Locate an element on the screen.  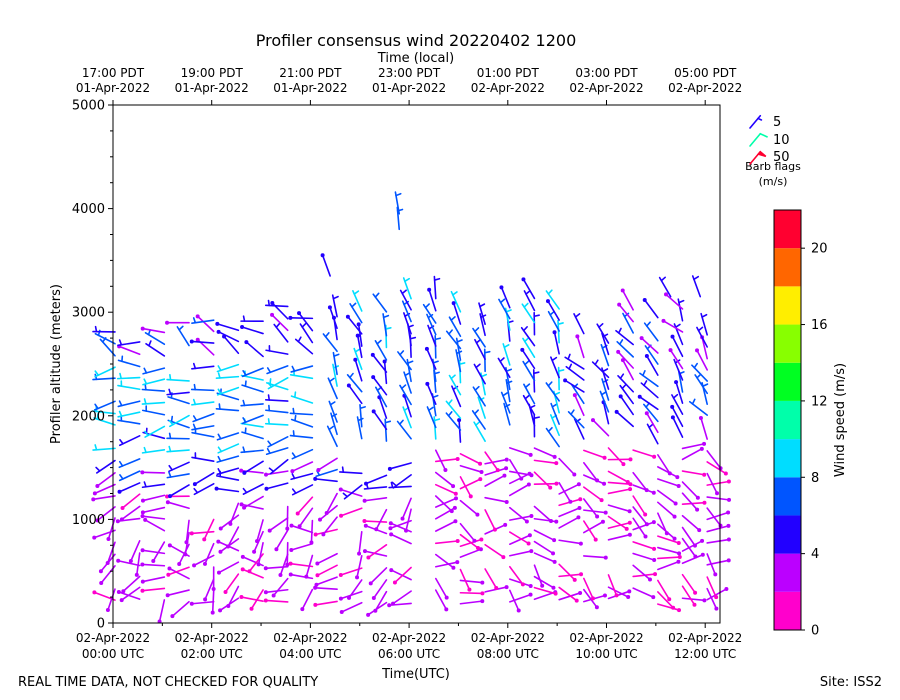
y-tick-label: 0 is located at coordinates (101, 624).